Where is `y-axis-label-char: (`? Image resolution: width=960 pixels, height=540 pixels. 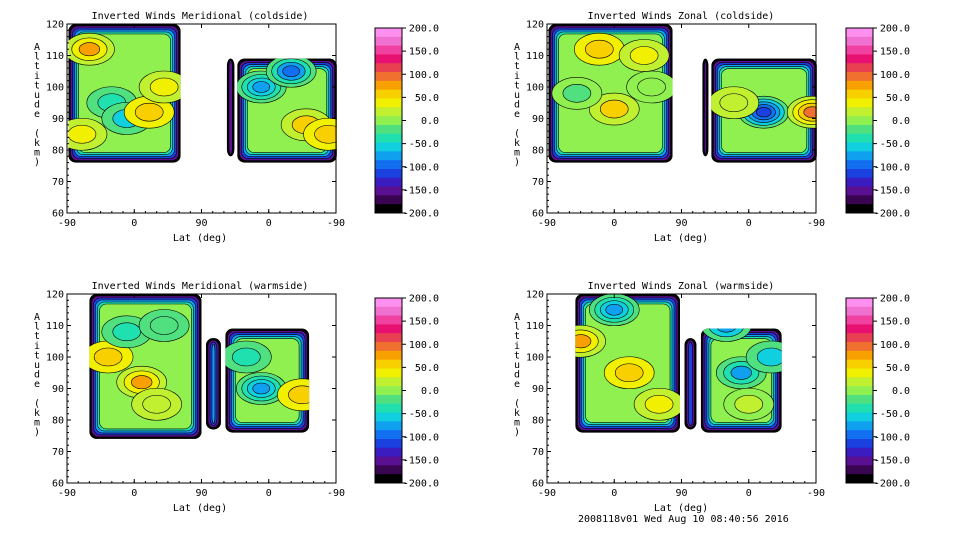
y-axis-label-char: ( is located at coordinates (517, 403).